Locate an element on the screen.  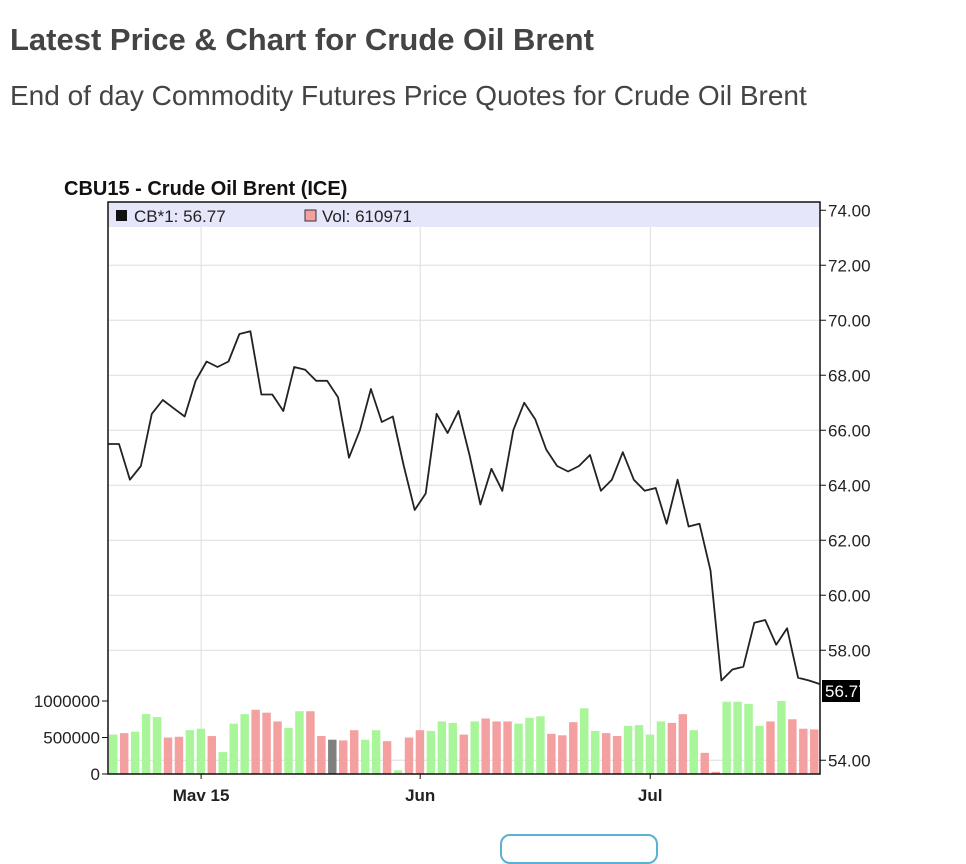
date-tick-label: Jun is located at coordinates (420, 795).